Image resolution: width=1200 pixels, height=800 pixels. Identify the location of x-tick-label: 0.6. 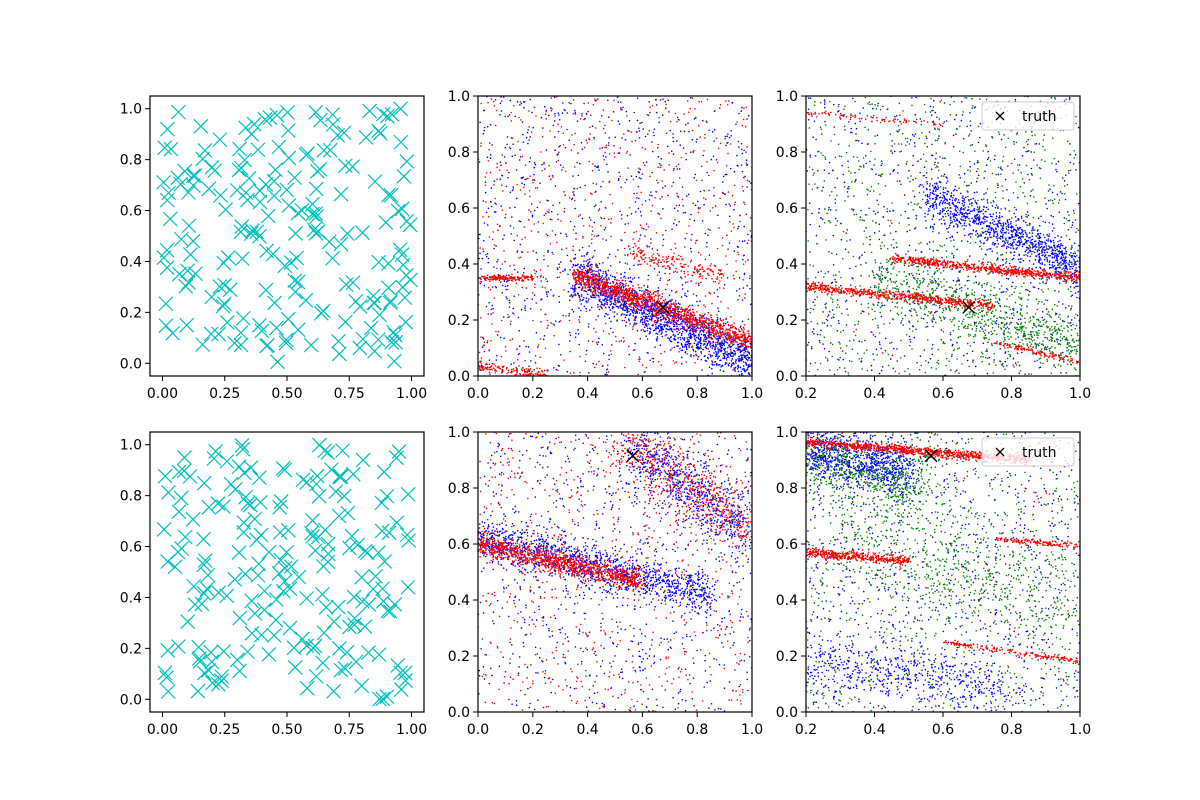
(943, 394).